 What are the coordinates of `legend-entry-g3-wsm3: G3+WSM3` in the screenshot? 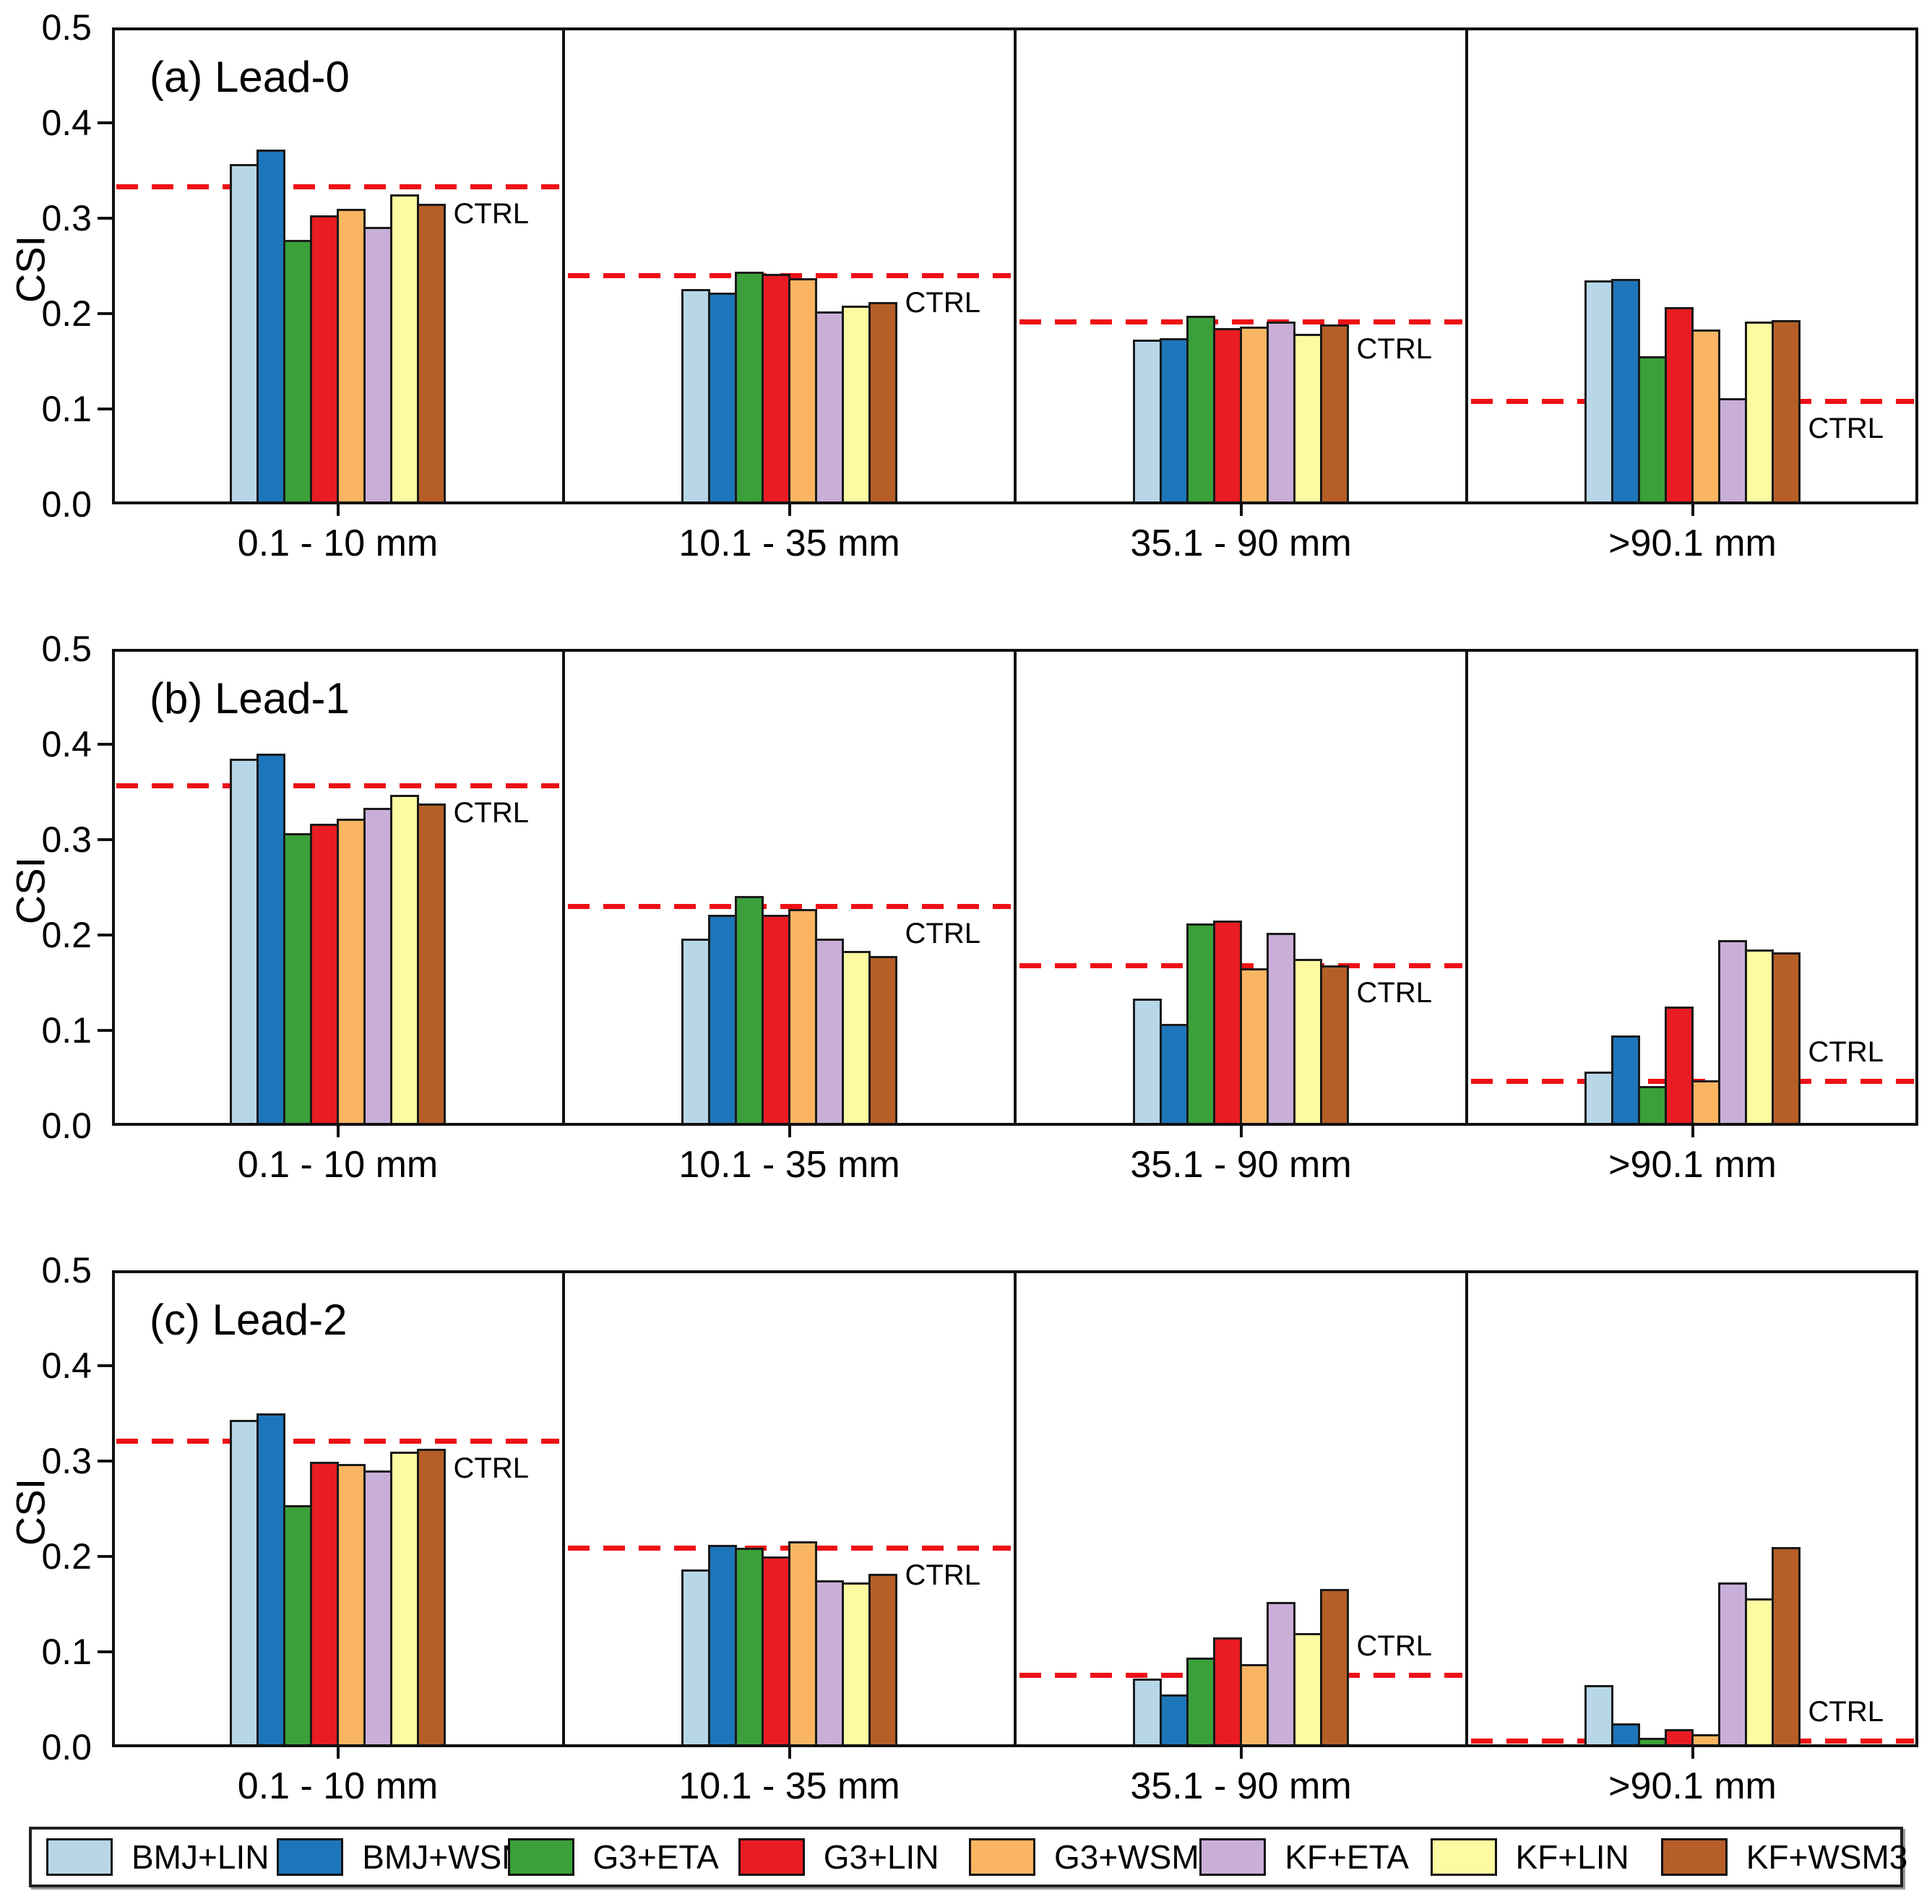 It's located at (1093, 1857).